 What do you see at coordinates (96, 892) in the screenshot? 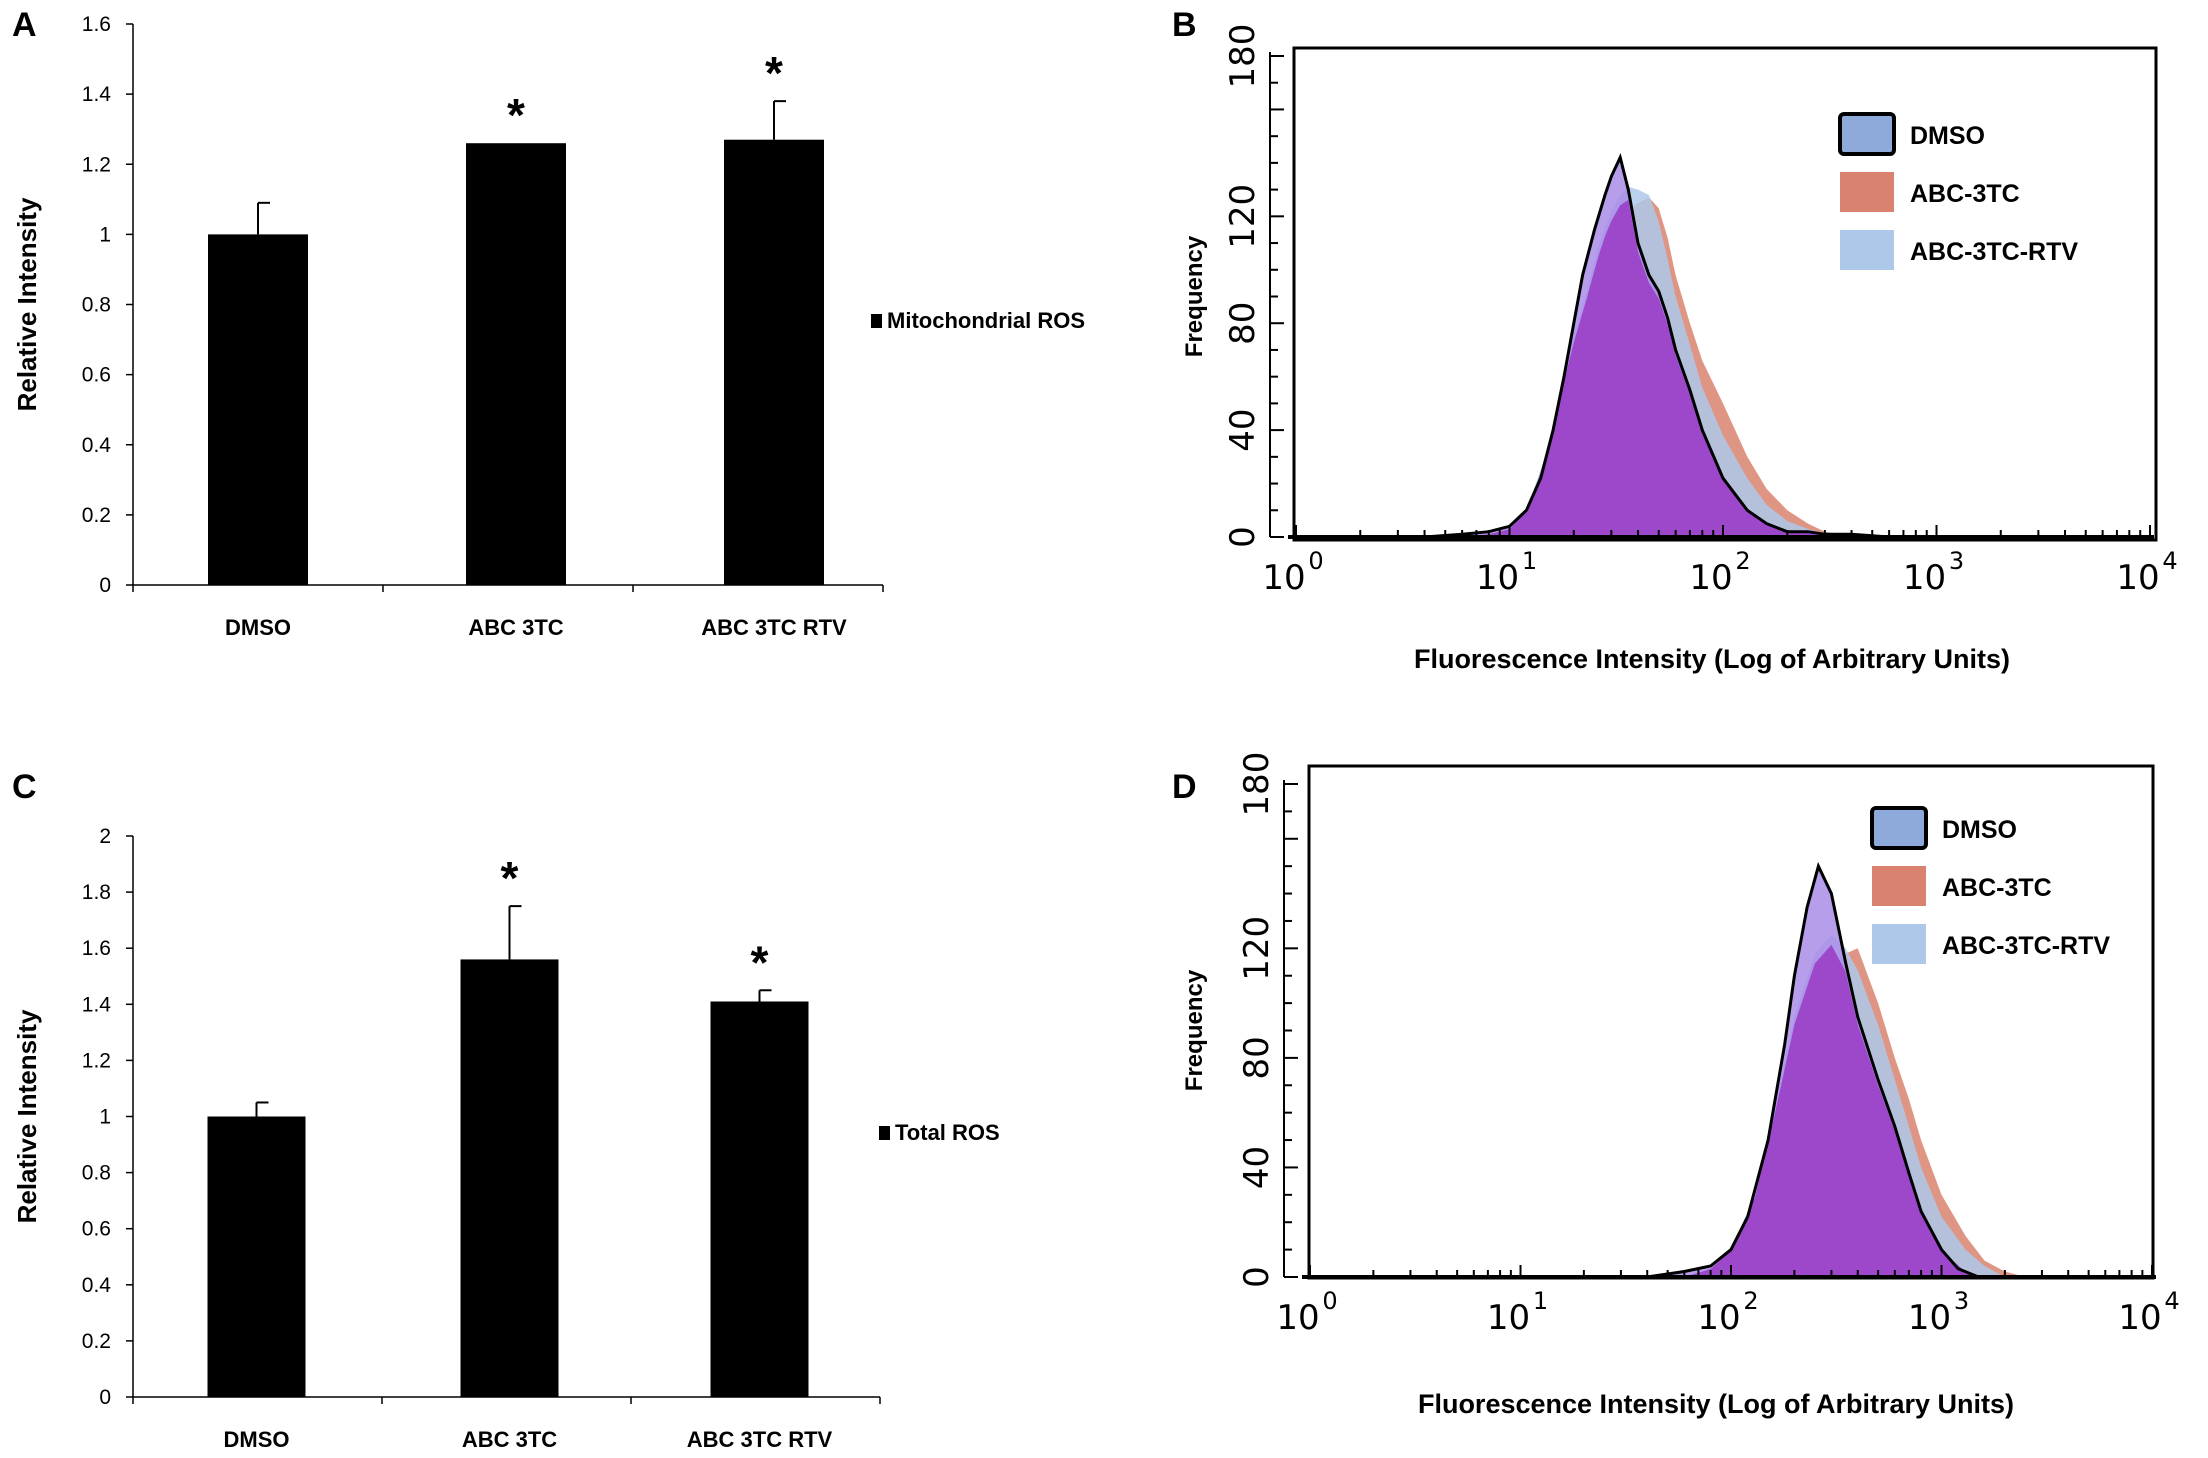
I see `y-tick-label: 1.8` at bounding box center [96, 892].